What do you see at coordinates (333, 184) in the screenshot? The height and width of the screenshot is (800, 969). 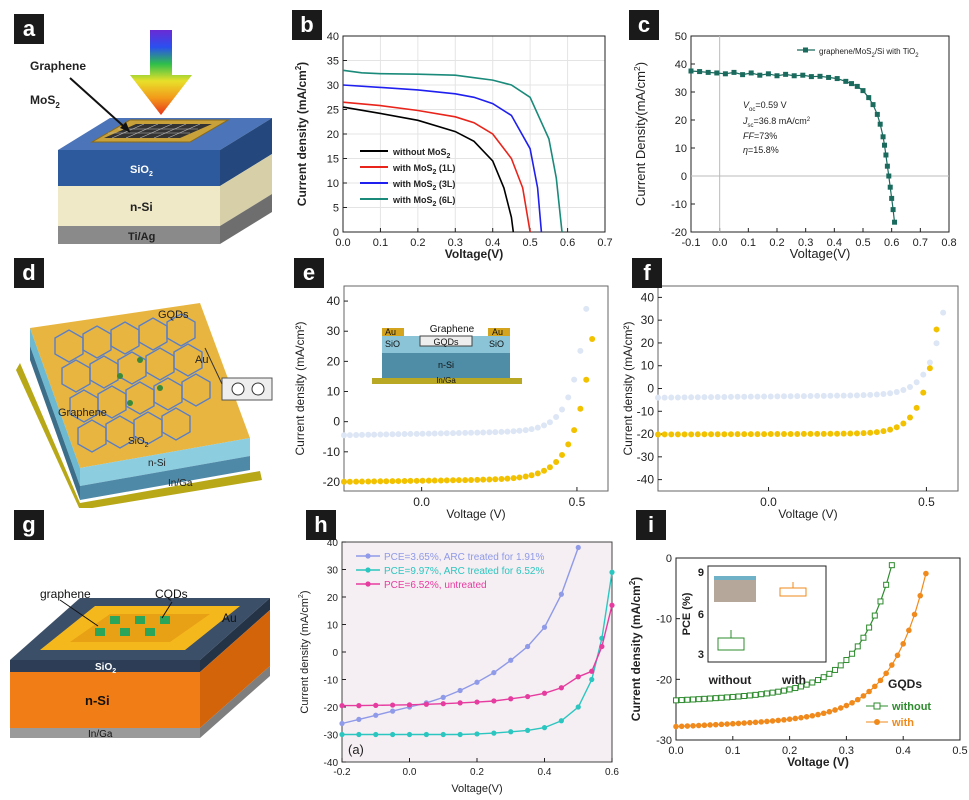 I see `y-tick-label: 10` at bounding box center [333, 184].